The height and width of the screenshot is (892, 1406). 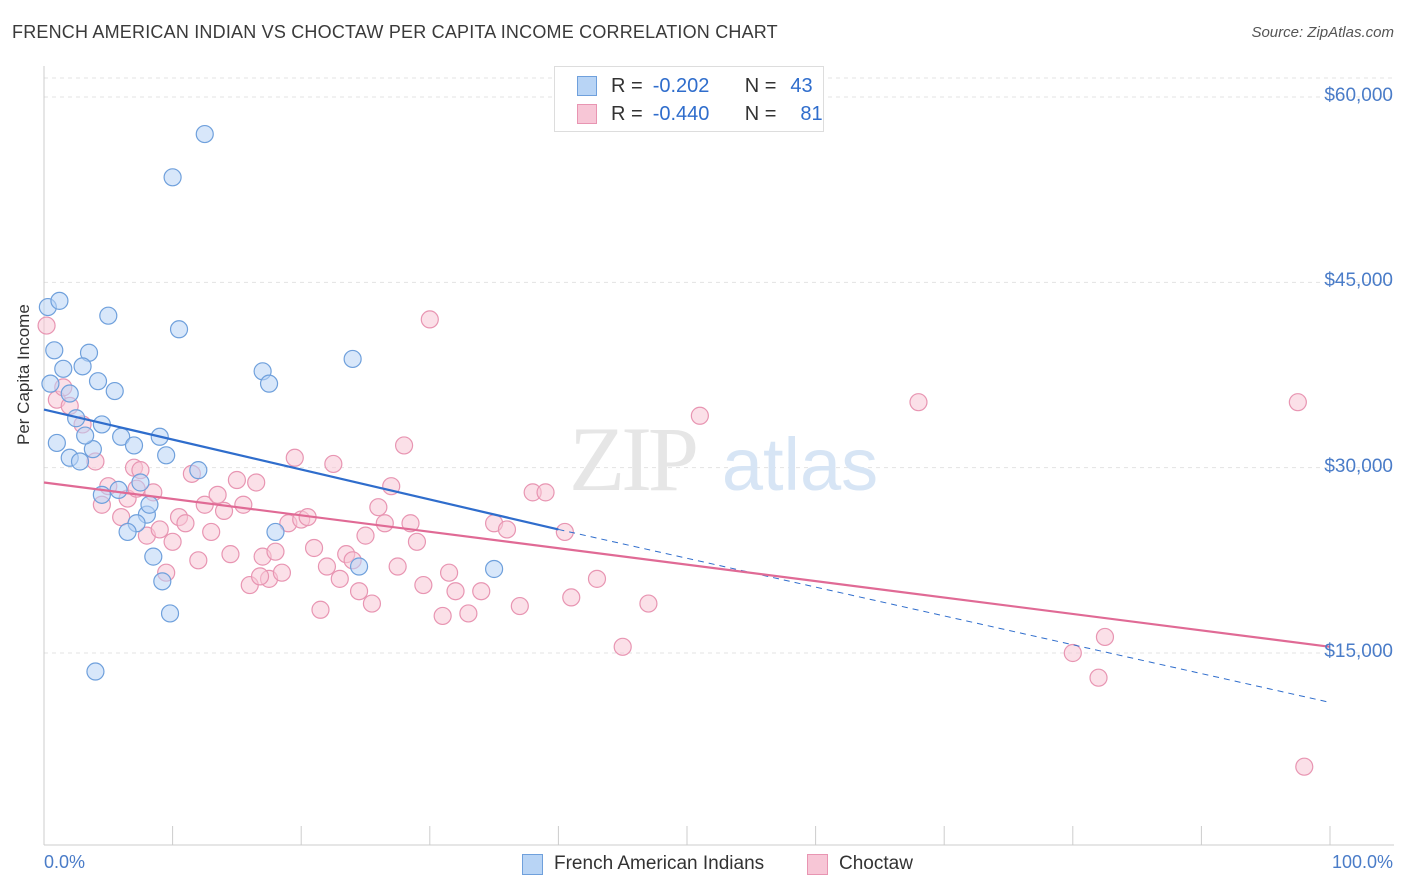 I want to click on watermark-zip: ZIP, so click(x=632, y=459).